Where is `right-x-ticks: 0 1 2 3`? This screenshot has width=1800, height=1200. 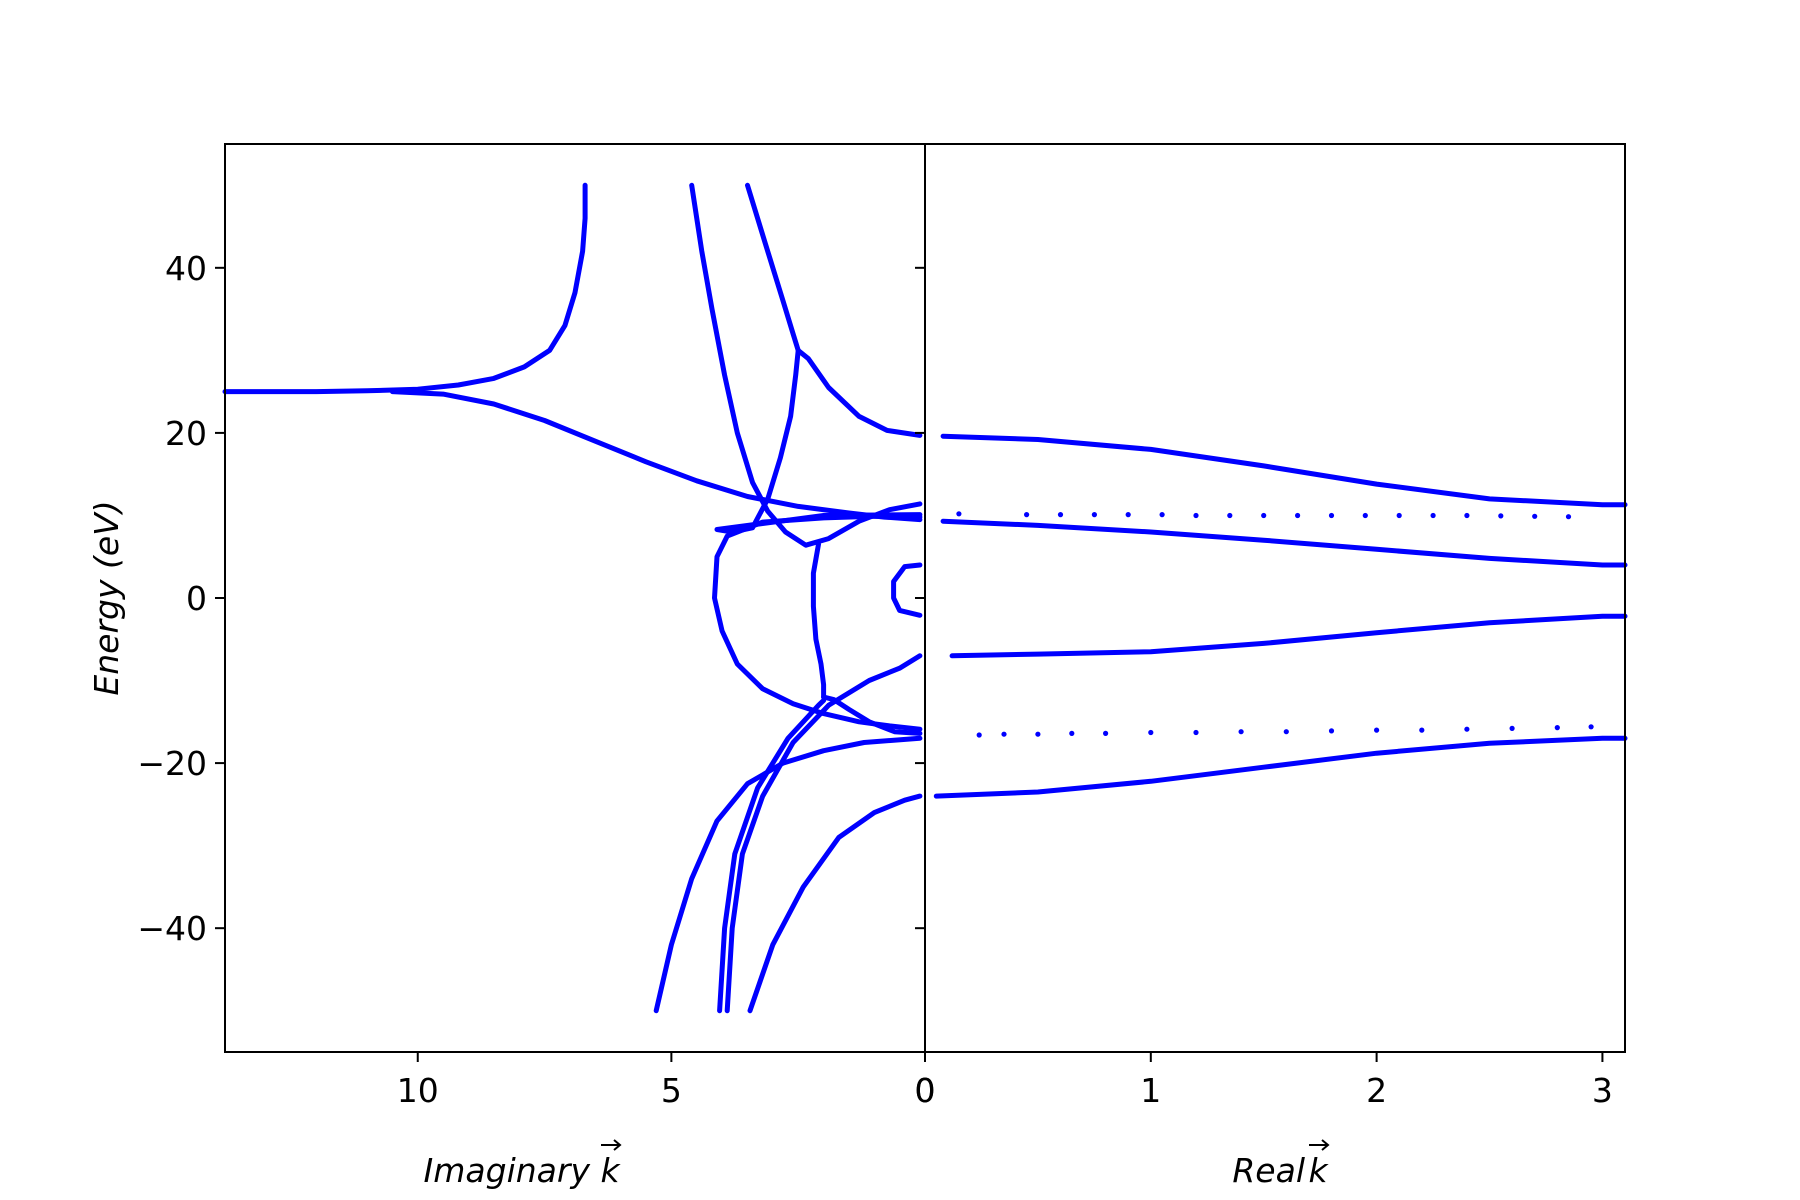
right-x-ticks: 0 1 2 3 is located at coordinates (1264, 1081).